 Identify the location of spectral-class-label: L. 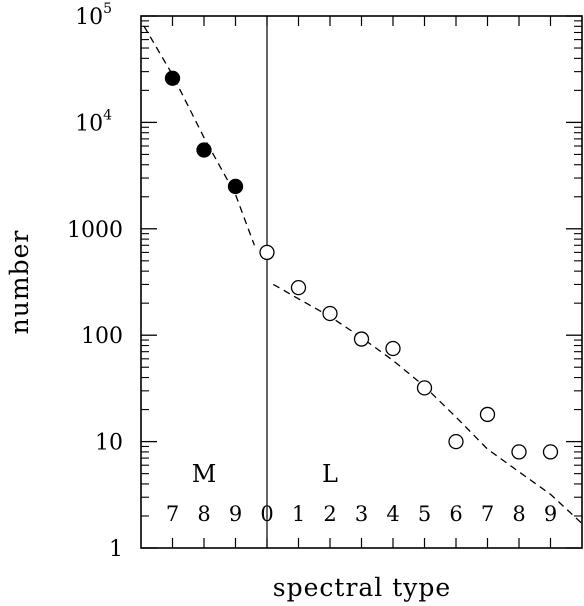
(330, 474).